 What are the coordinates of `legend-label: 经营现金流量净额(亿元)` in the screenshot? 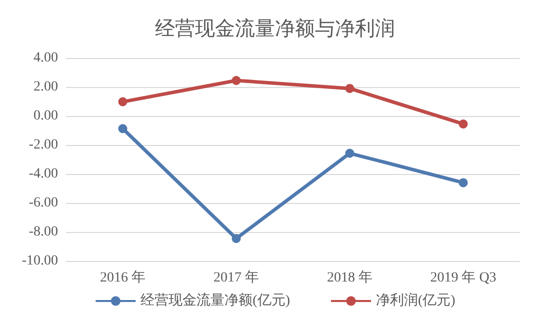 It's located at (215, 300).